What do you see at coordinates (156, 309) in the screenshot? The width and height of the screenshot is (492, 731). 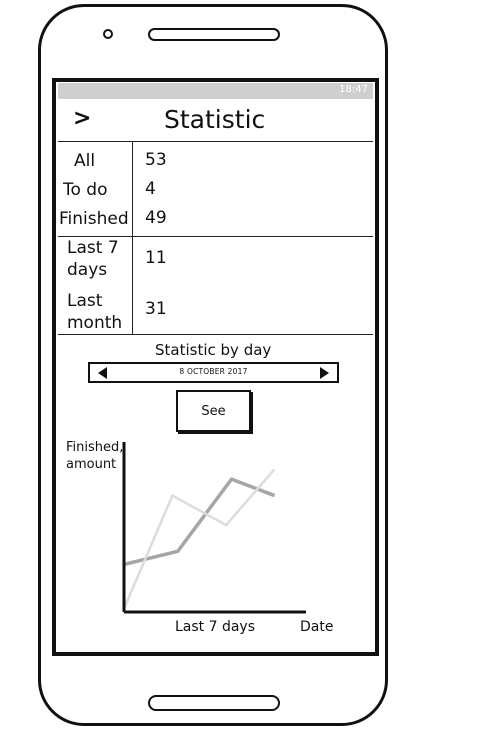 I see `stat-value-lastmonth: 31` at bounding box center [156, 309].